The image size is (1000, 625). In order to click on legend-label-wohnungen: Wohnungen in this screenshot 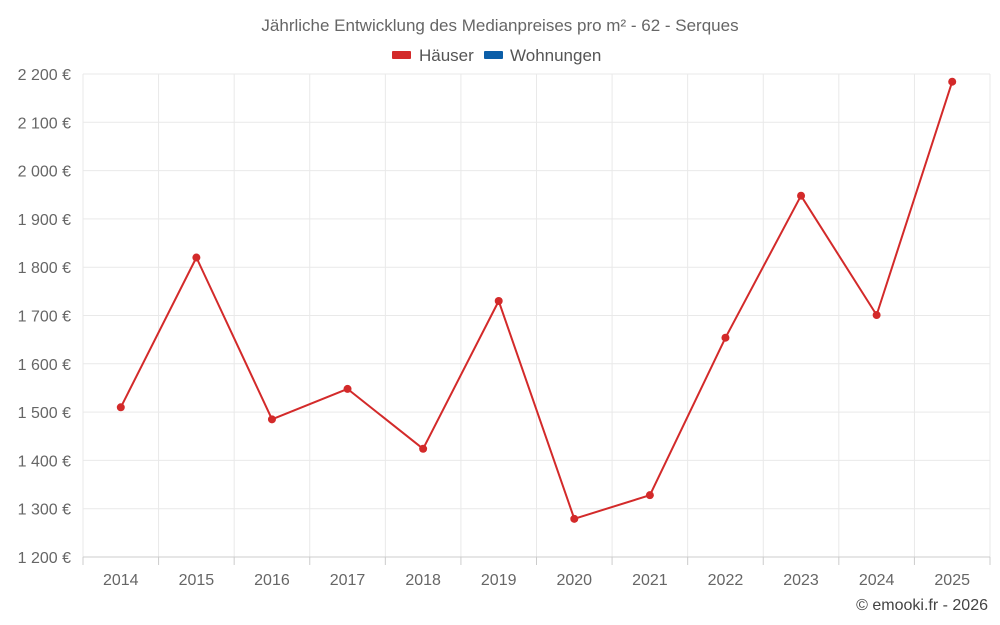, I will do `click(555, 55)`.